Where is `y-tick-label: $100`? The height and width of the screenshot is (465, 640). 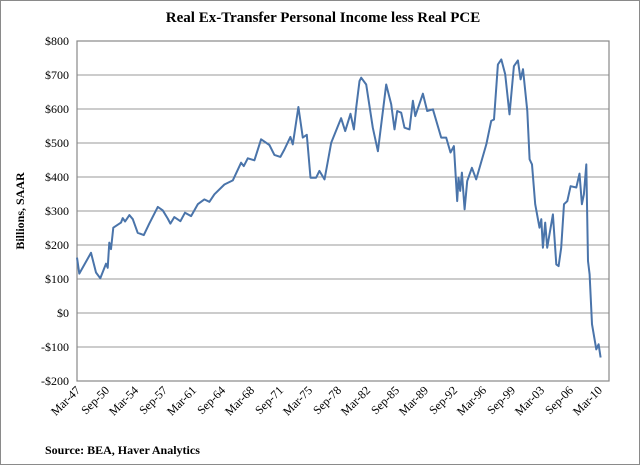
y-tick-label: $100 is located at coordinates (57, 279).